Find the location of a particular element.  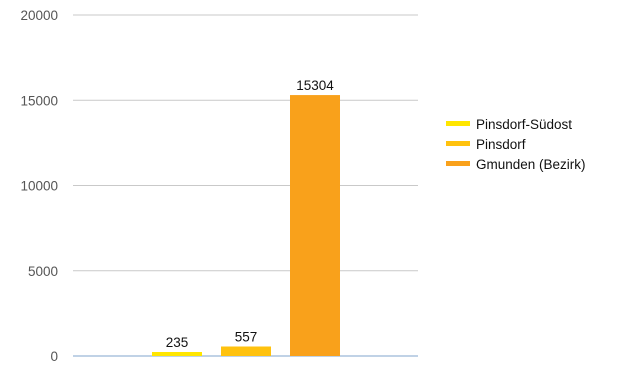

y-axis: 0 5000 10000 15000 20000 is located at coordinates (39, 186).